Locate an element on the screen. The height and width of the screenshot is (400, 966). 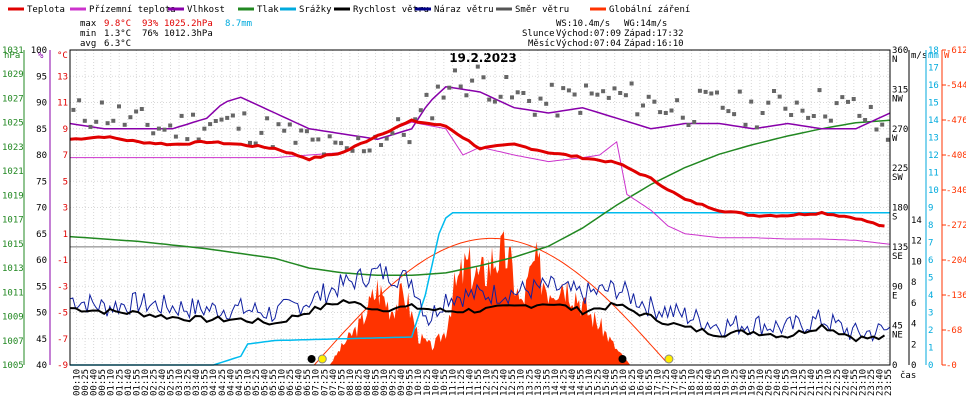
stats-avg-label: avg is located at coordinates (88, 44).